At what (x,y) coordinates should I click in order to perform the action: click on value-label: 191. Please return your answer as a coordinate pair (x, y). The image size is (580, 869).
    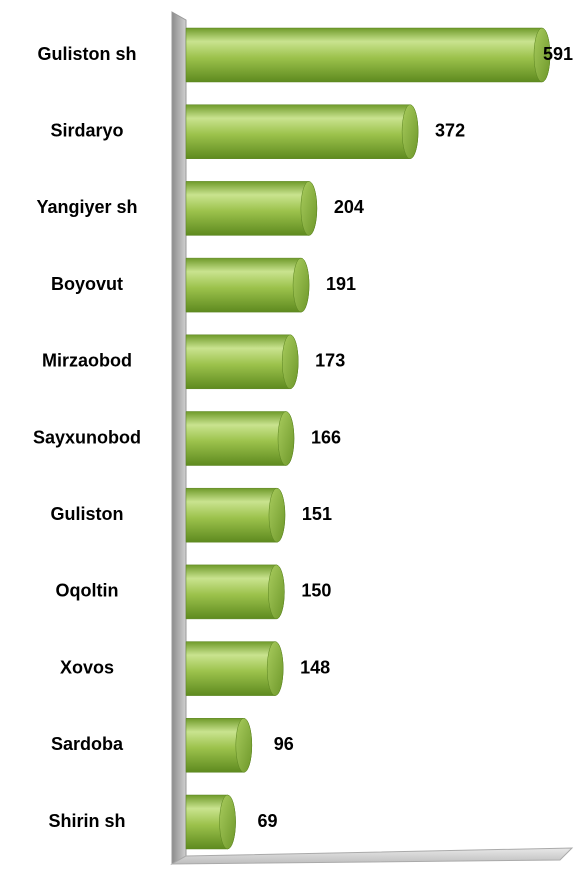
    Looking at the image, I should click on (341, 284).